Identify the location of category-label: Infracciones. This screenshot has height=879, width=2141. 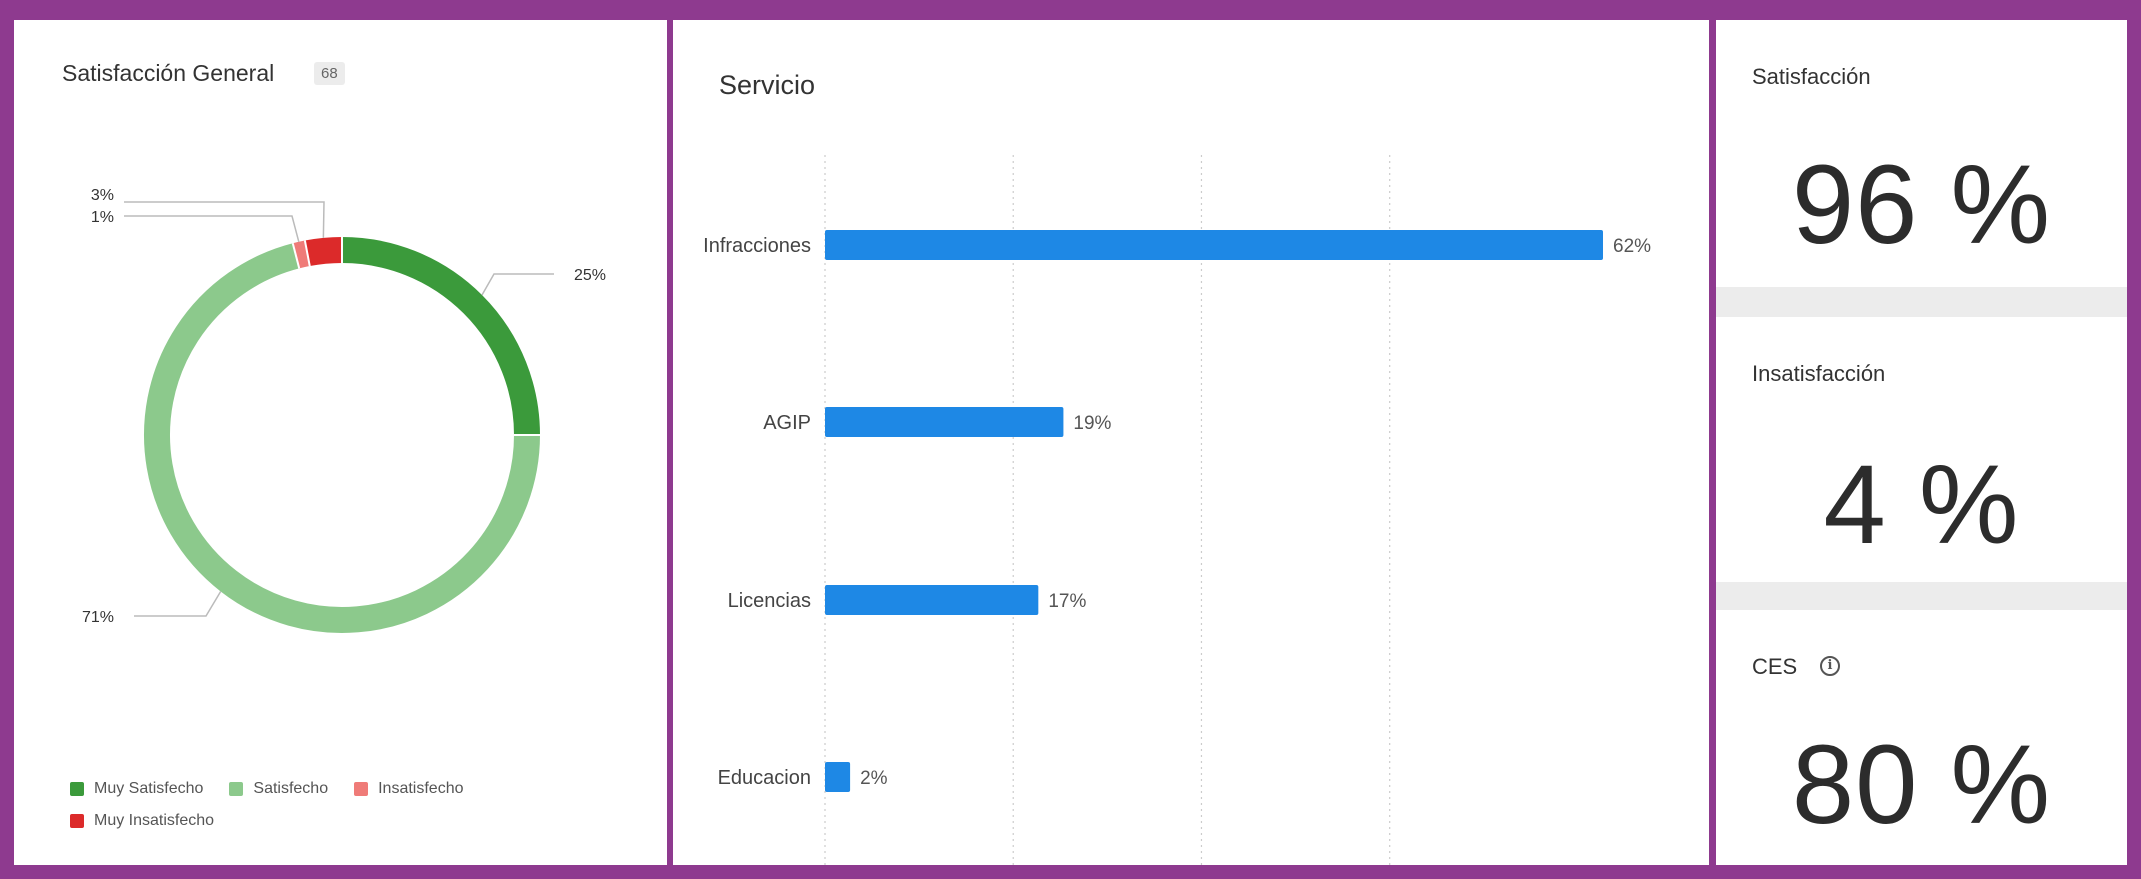
(757, 246).